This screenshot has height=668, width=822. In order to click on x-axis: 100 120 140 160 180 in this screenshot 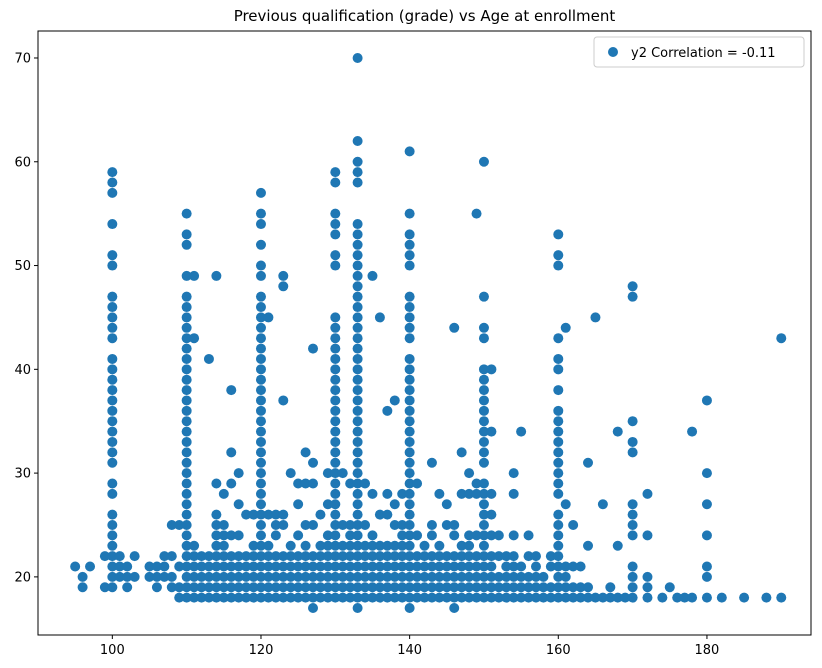, I will do `click(409, 646)`.